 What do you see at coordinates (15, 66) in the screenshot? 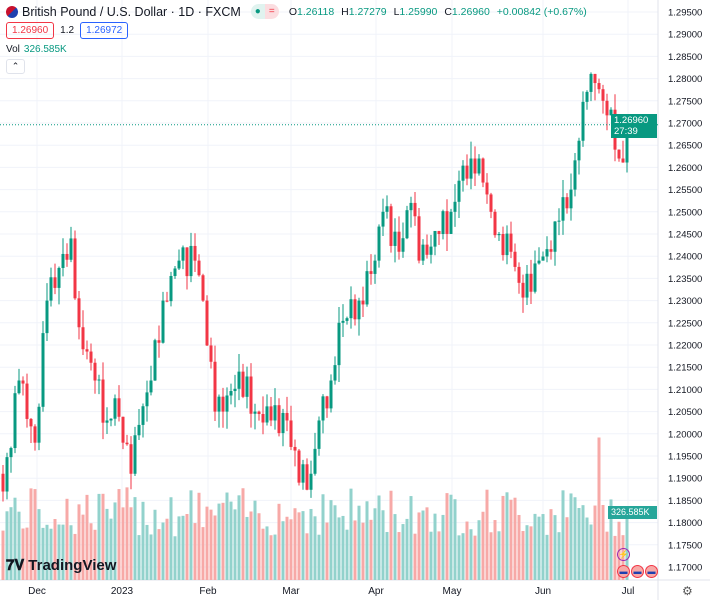
I see `collapse-legend-button: ⌃` at bounding box center [15, 66].